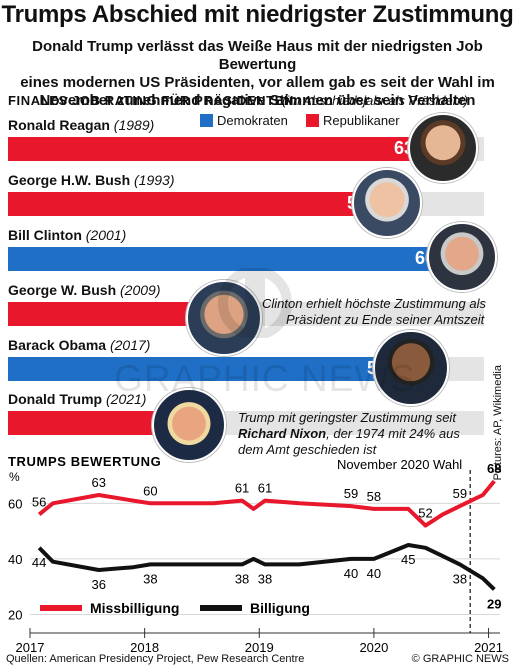  What do you see at coordinates (15, 614) in the screenshot?
I see `y-tick-label: 20` at bounding box center [15, 614].